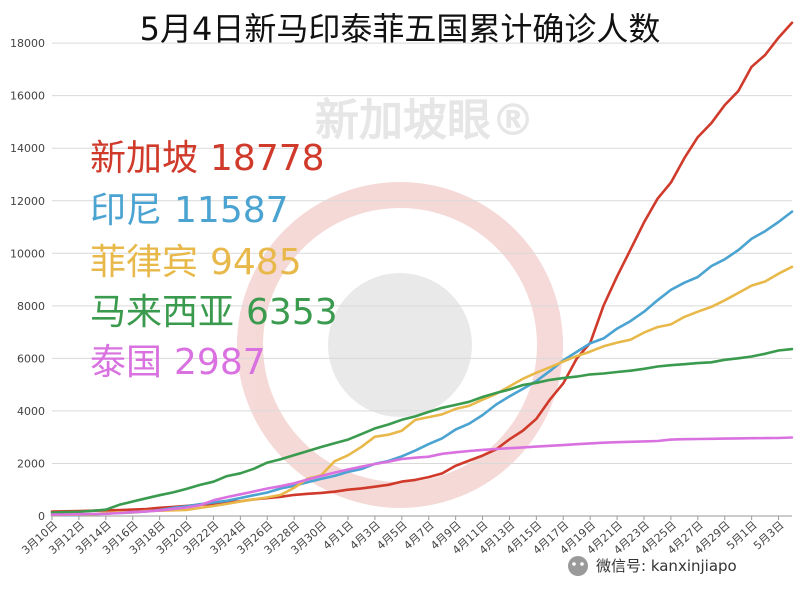 The image size is (800, 605). Describe the element at coordinates (220, 362) in the screenshot. I see `legend-series-total: 2987` at that location.